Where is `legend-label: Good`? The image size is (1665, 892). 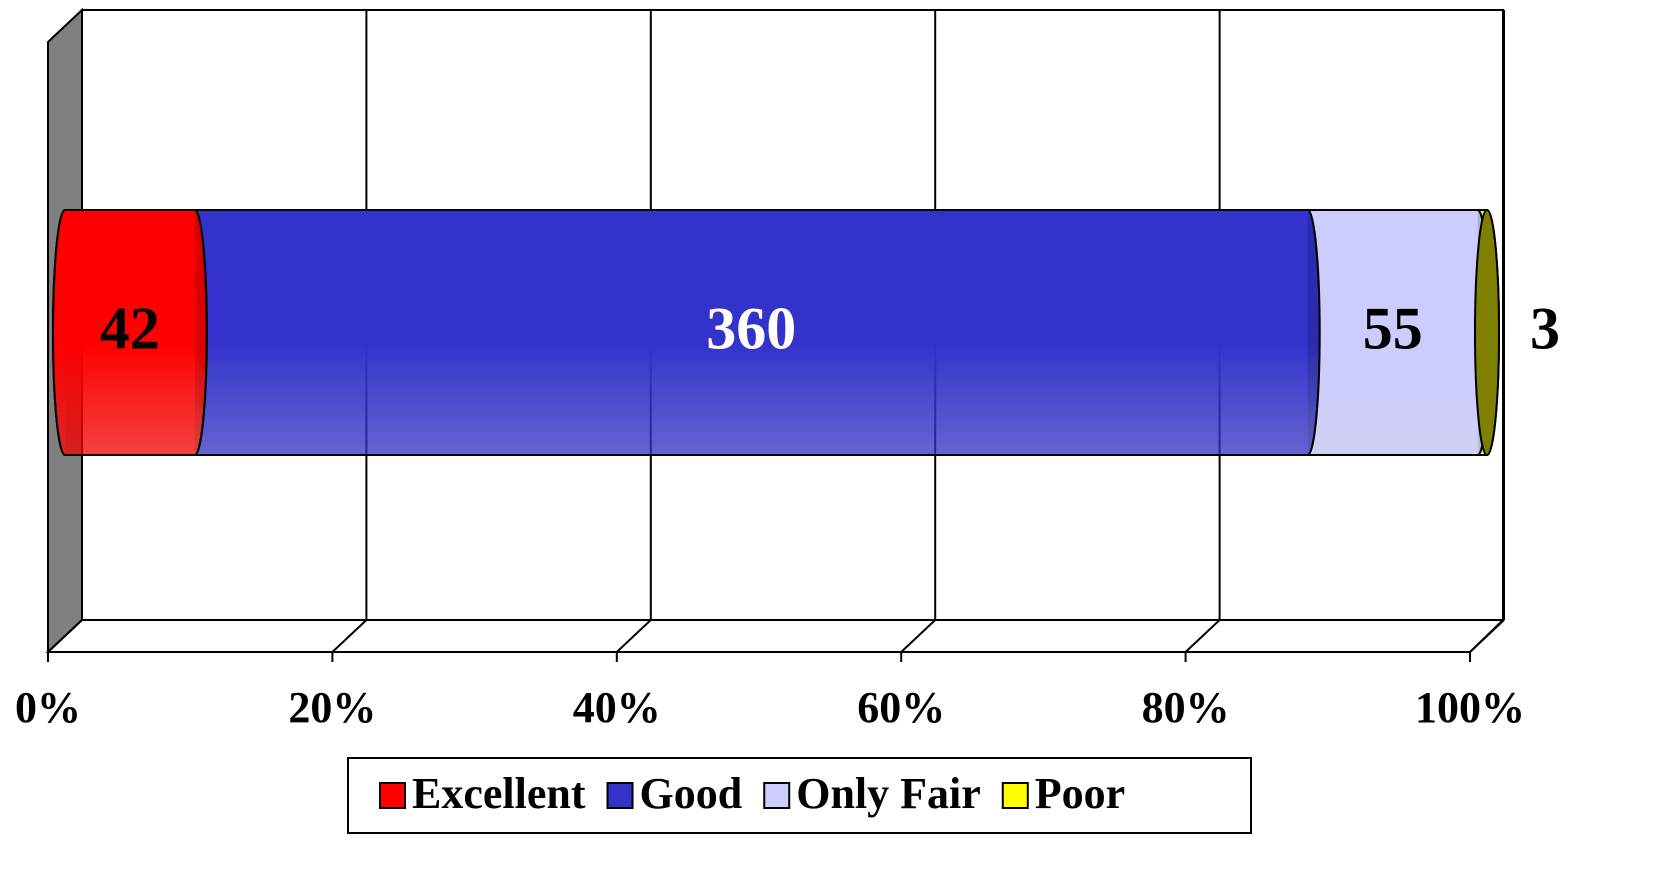
legend-label: Good is located at coordinates (691, 793).